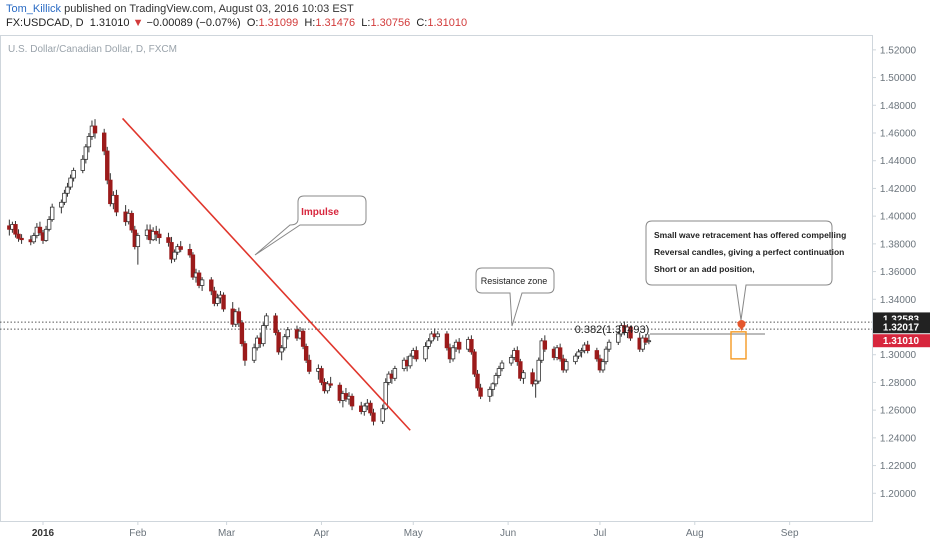 This screenshot has width=932, height=550. What do you see at coordinates (901, 341) in the screenshot?
I see `price-tag-label: 1.31010` at bounding box center [901, 341].